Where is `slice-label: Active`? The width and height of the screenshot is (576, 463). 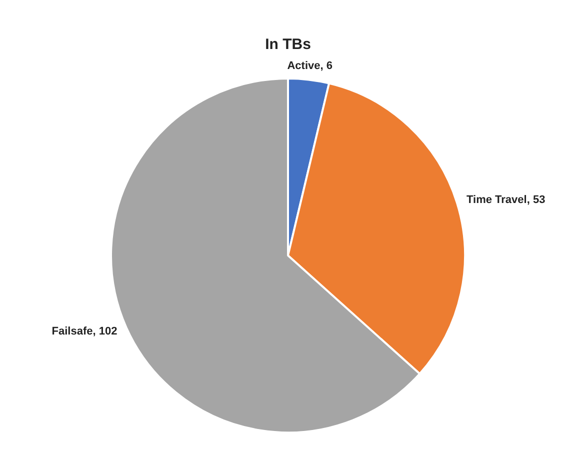 slice-label: Active is located at coordinates (303, 66).